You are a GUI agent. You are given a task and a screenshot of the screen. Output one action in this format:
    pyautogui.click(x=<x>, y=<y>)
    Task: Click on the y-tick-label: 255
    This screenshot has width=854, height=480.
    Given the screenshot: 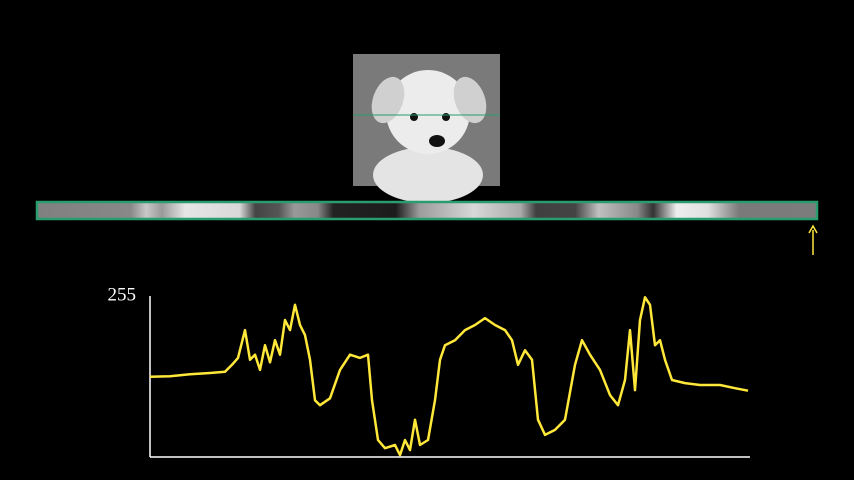 What is the action you would take?
    pyautogui.click(x=122, y=294)
    